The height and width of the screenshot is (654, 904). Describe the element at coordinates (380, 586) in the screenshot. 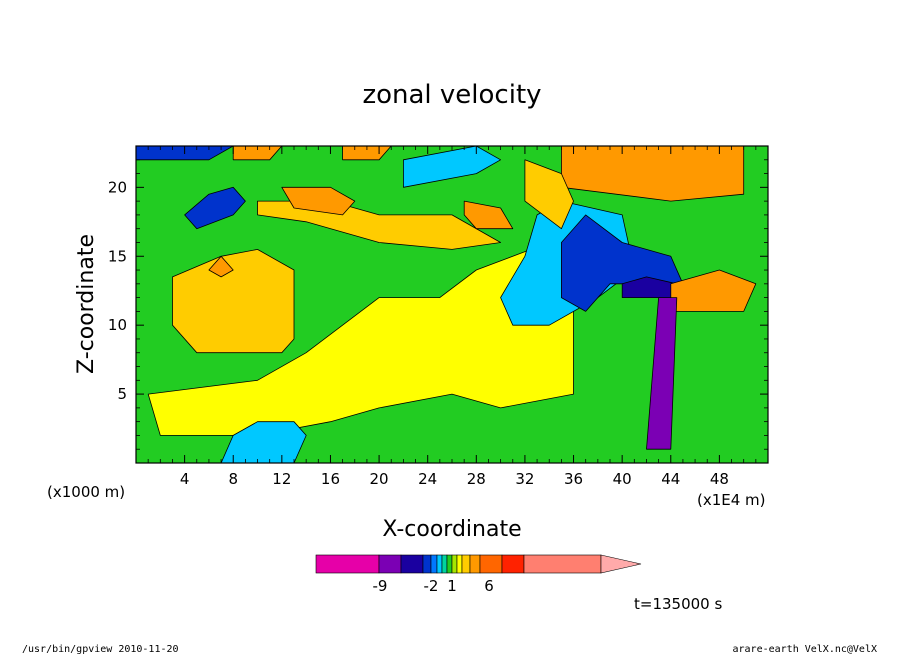

I see `colorbar-label: -9` at that location.